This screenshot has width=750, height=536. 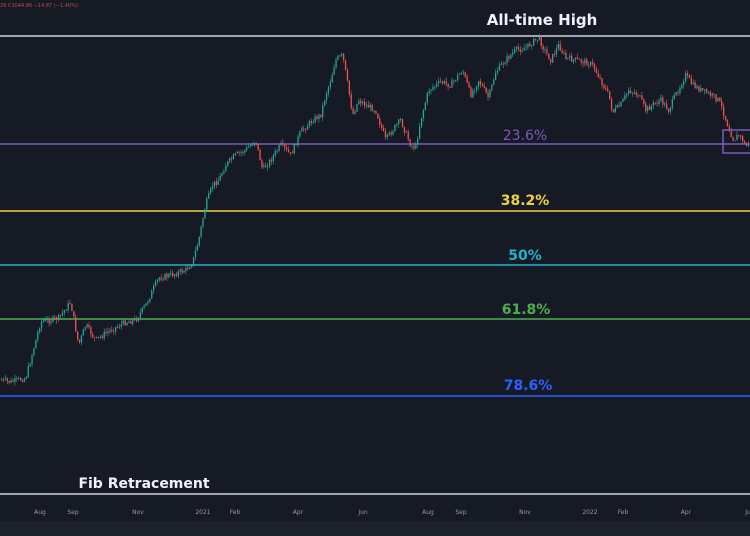 I want to click on time-axis-tick: Sep, so click(x=73, y=512).